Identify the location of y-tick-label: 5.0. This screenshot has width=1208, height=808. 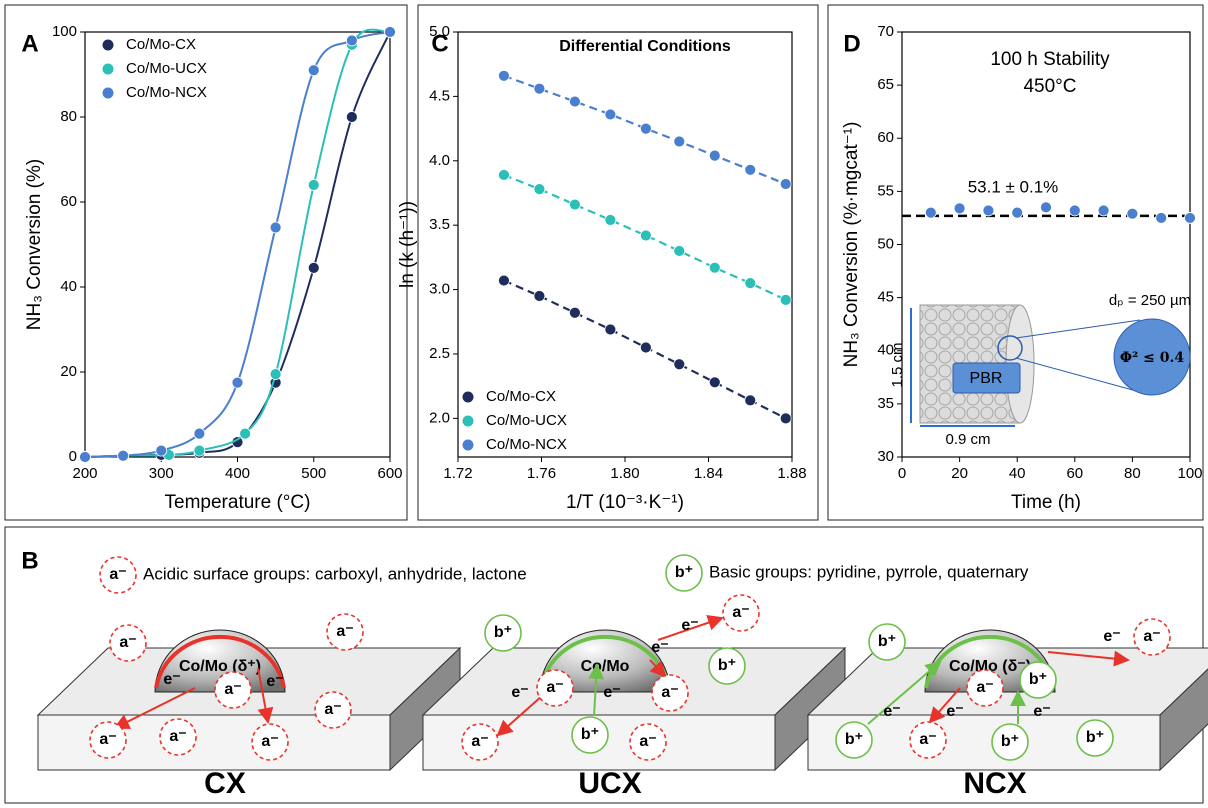
(439, 31).